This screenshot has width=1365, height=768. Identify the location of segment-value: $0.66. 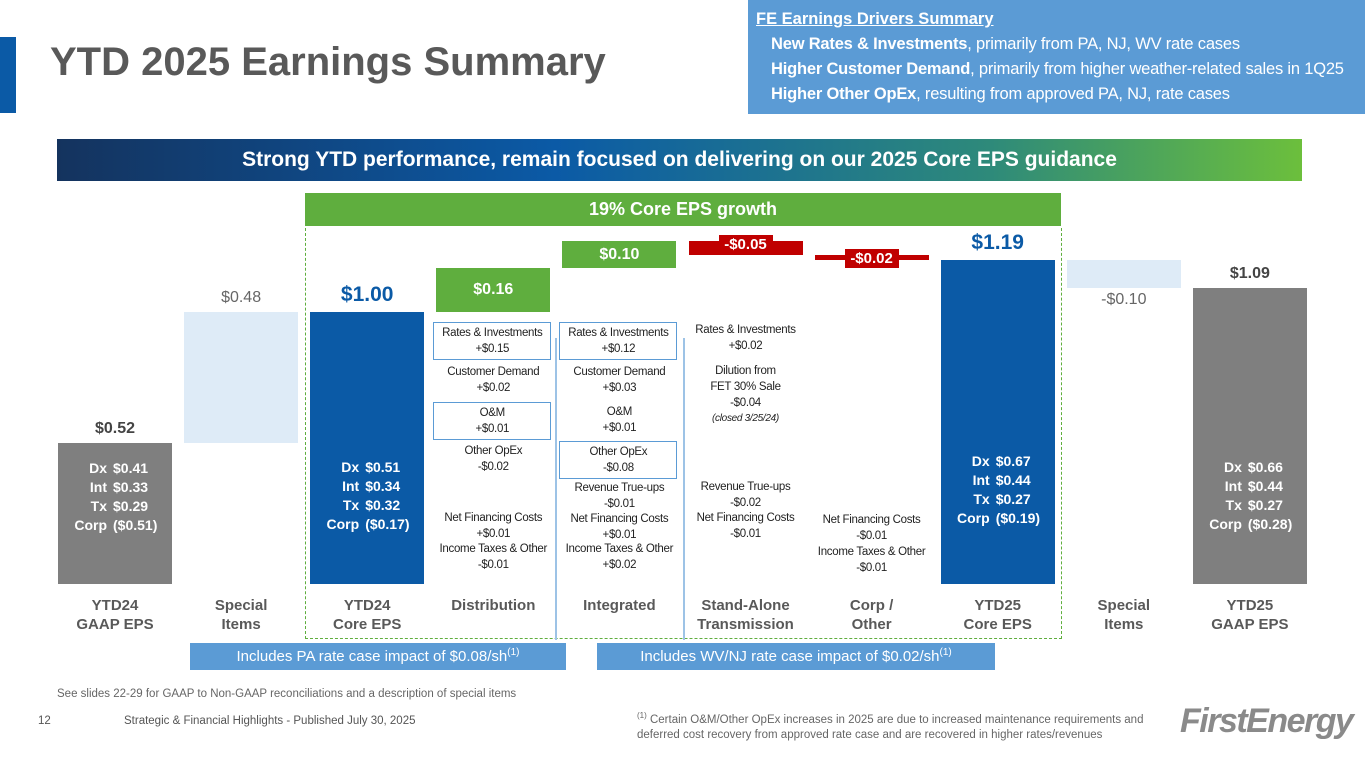
(1265, 467).